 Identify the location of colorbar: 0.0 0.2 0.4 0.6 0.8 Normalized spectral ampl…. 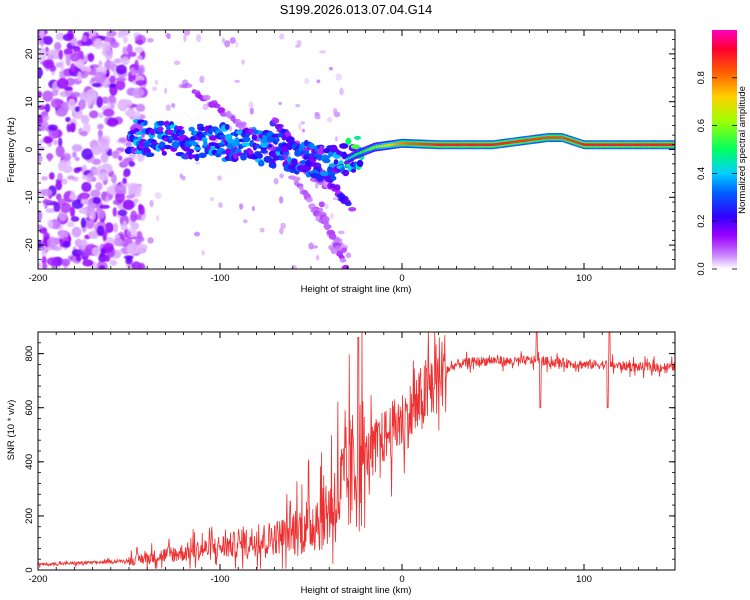
(722, 153).